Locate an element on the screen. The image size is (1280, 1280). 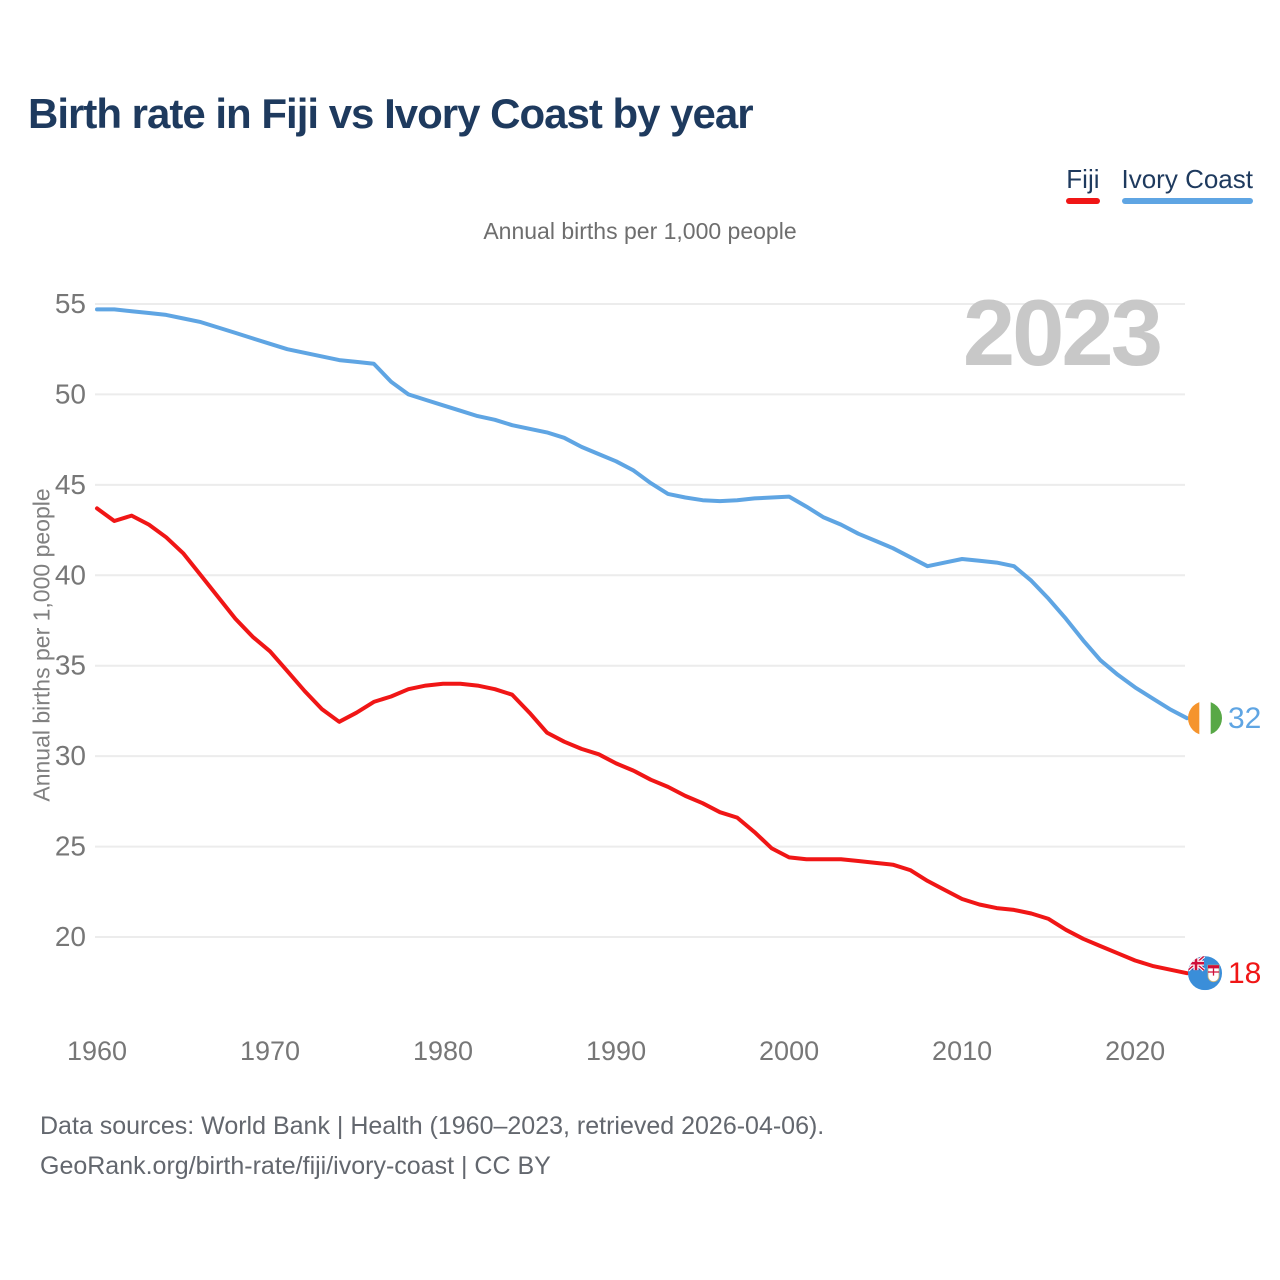
end-markers: 32 18 is located at coordinates (1224, 846).